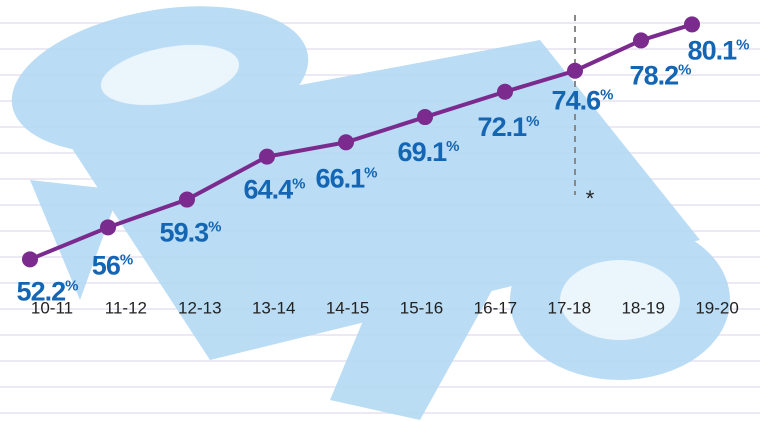 The width and height of the screenshot is (760, 421). What do you see at coordinates (126, 307) in the screenshot?
I see `x-tick-label: 11-12` at bounding box center [126, 307].